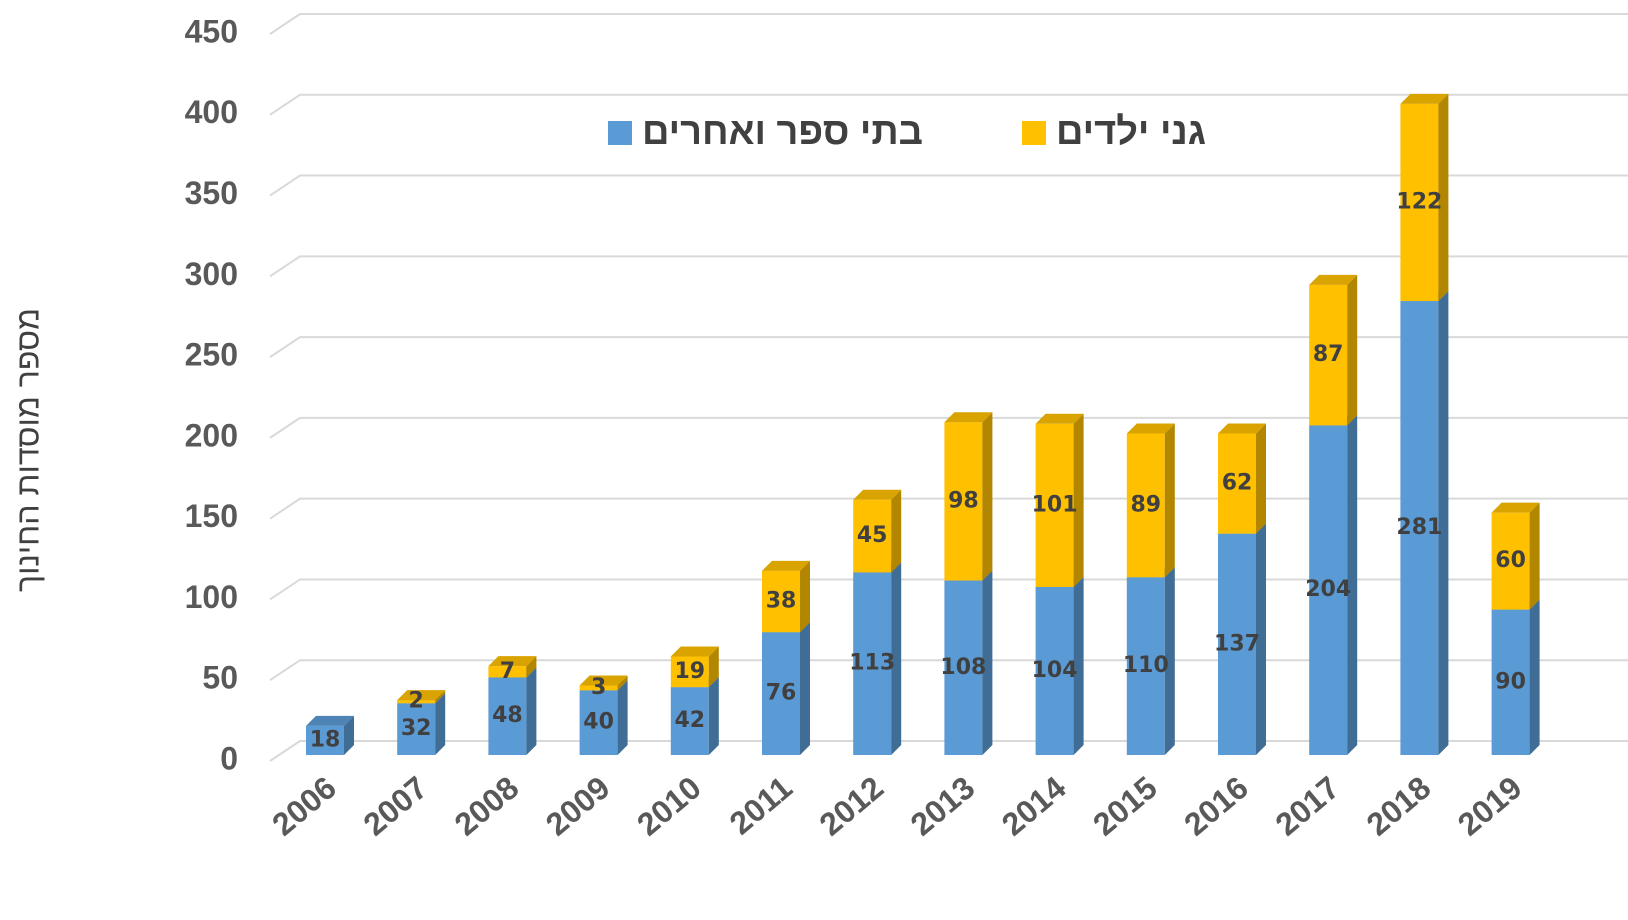 The height and width of the screenshot is (920, 1628). I want to click on x-tick-label: 2008, so click(487, 805).